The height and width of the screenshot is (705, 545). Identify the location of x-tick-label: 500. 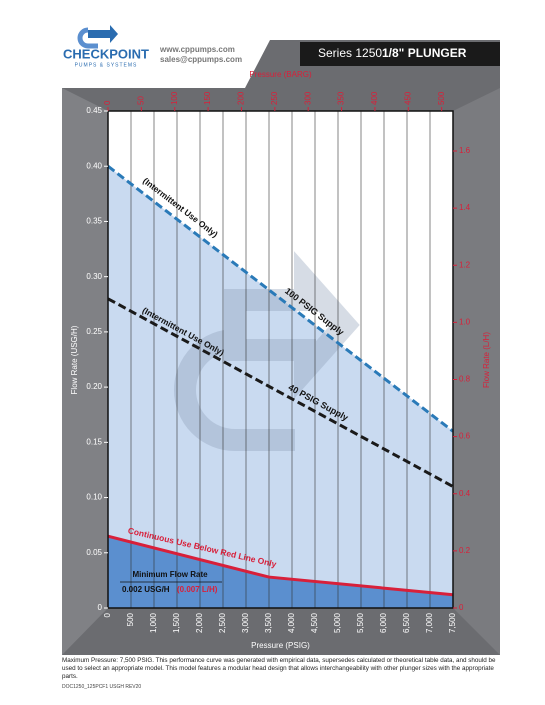
(130, 619).